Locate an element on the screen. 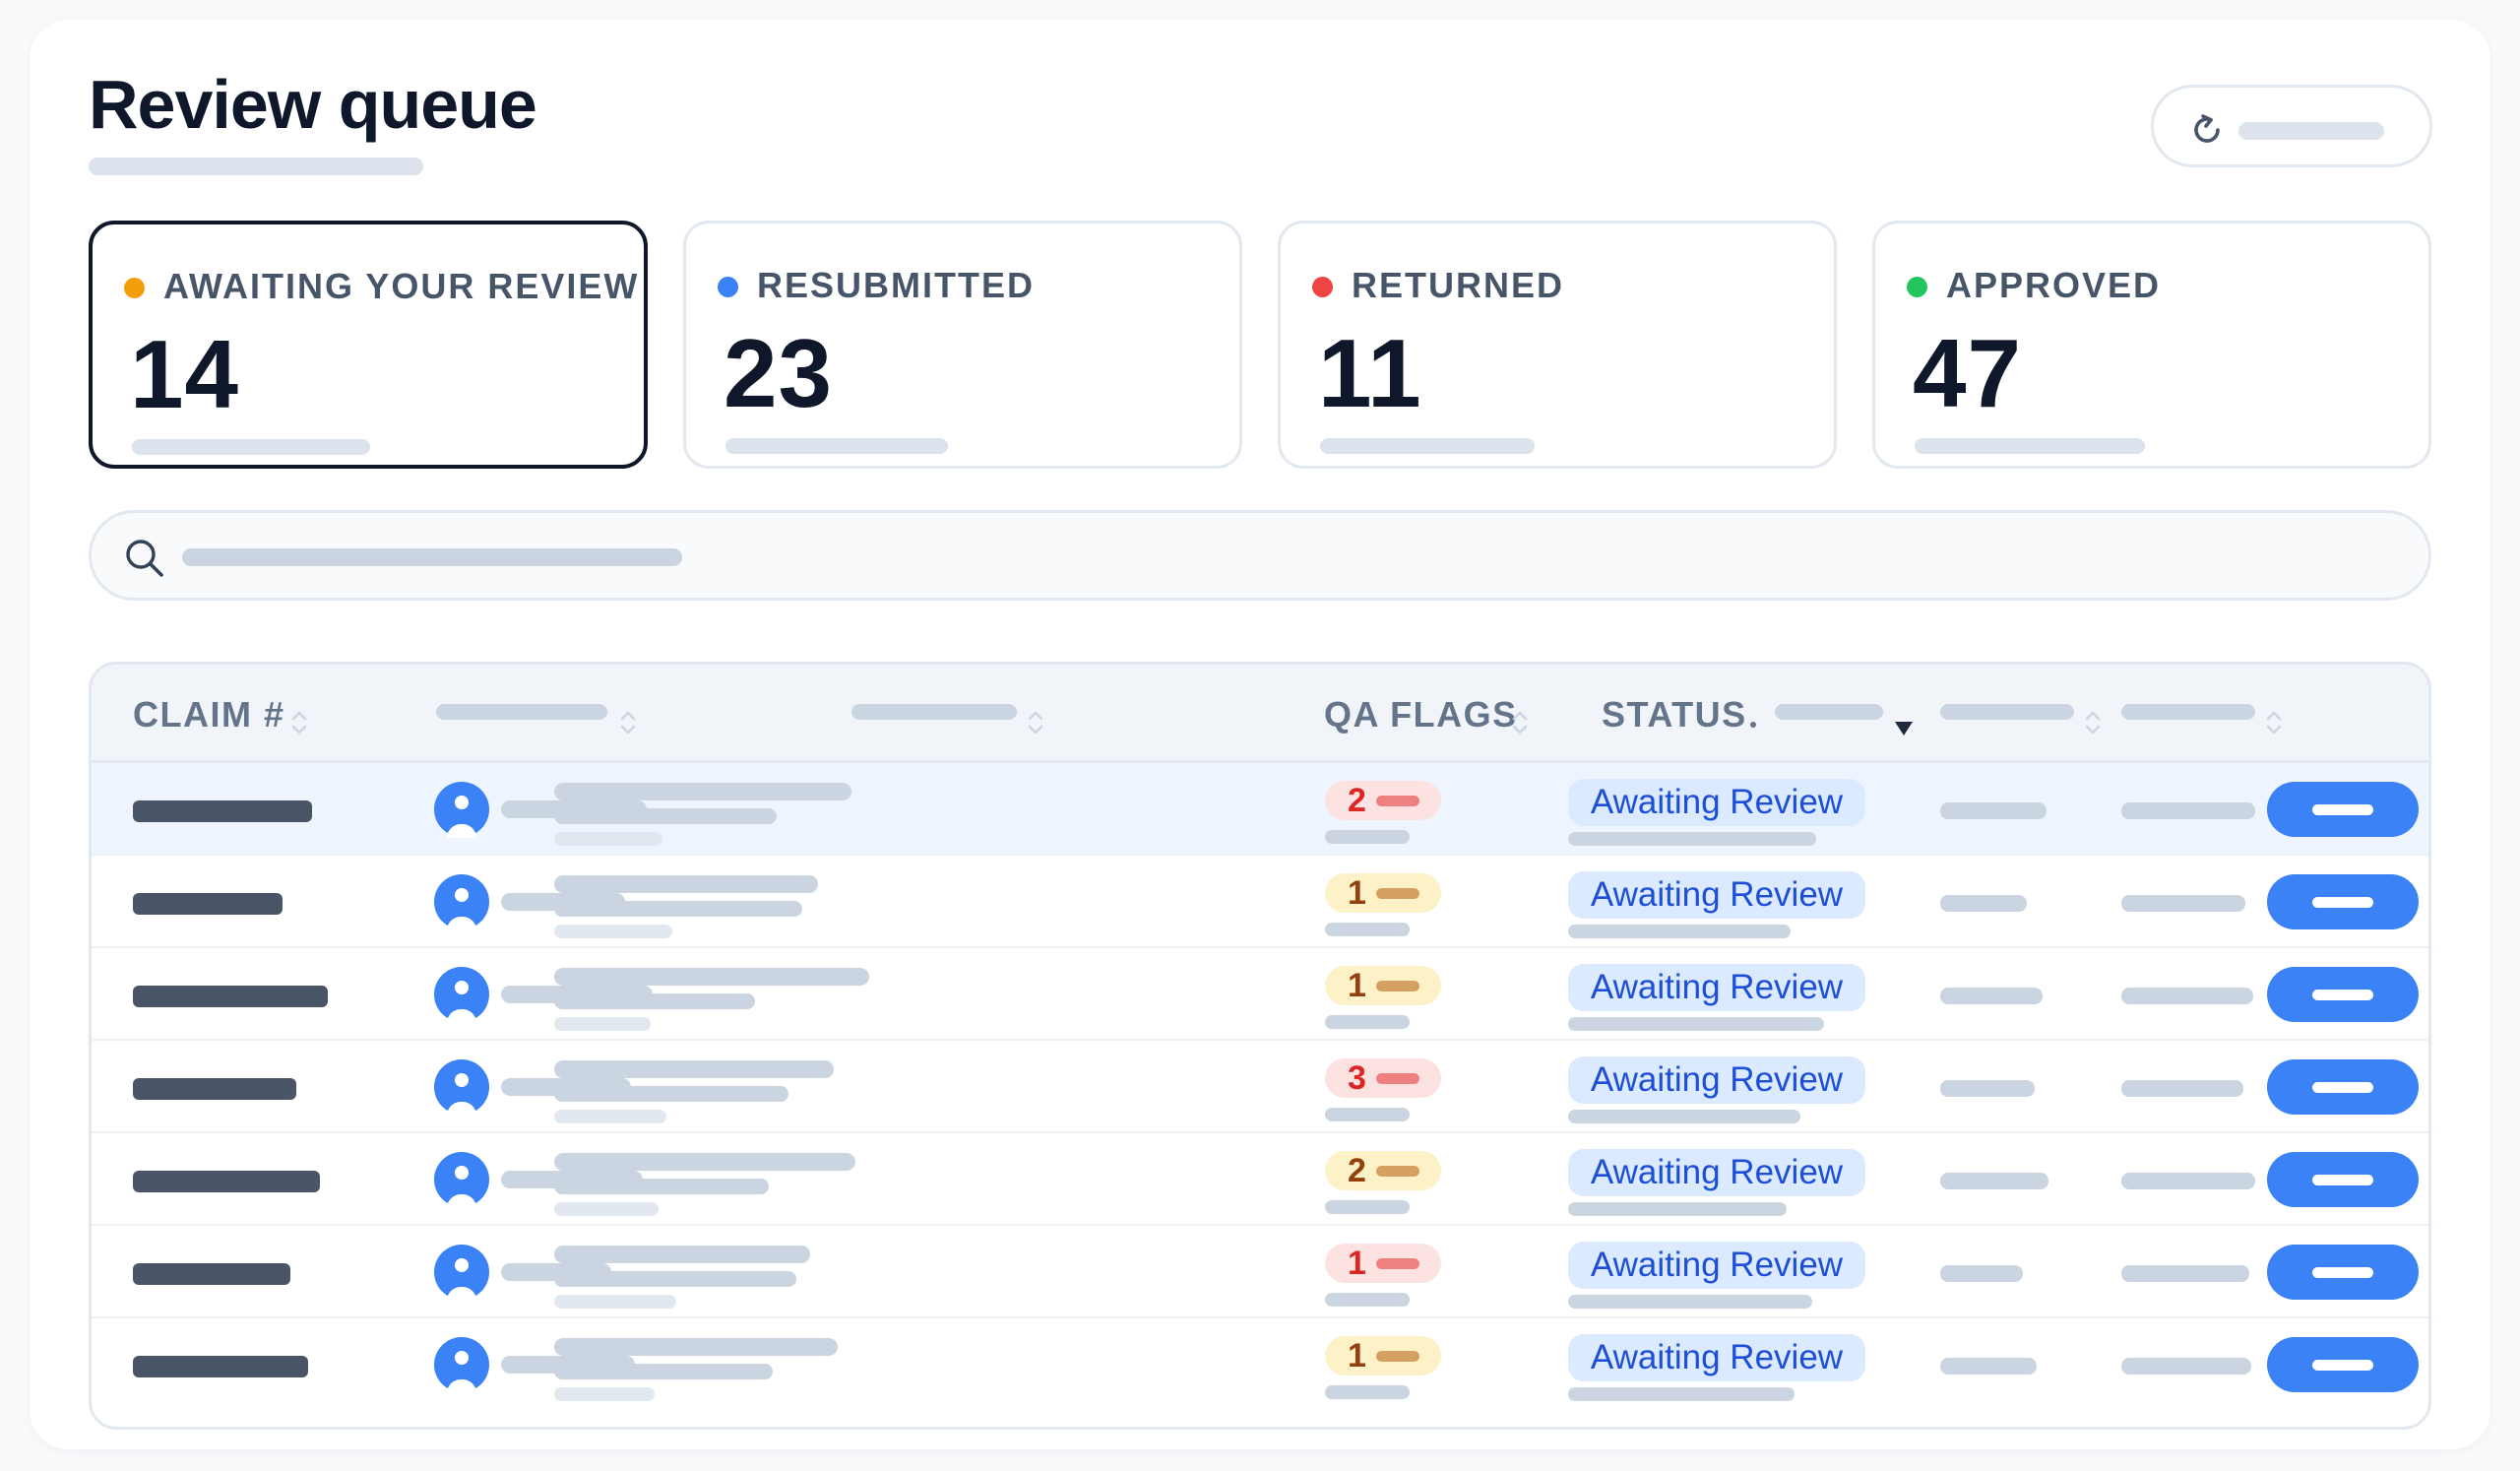 This screenshot has height=1471, width=2520. stat-count: 47 is located at coordinates (1968, 373).